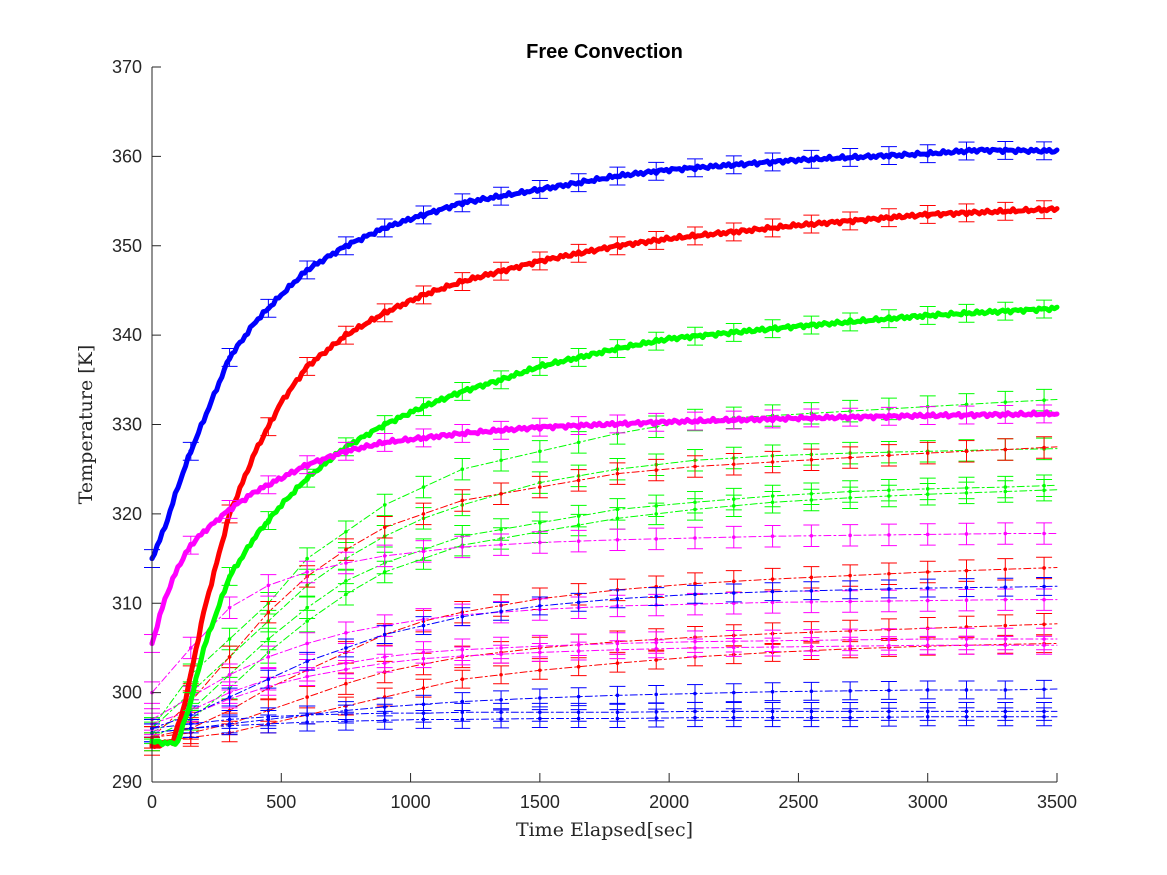 The image size is (1167, 875). I want to click on x-tick-label: 1000, so click(411, 802).